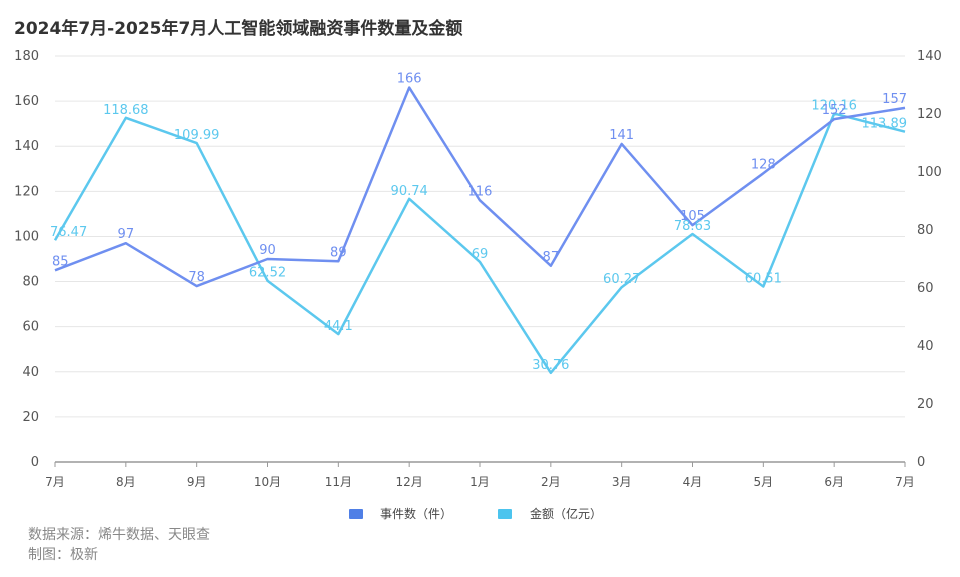 Image resolution: width=960 pixels, height=577 pixels. Describe the element at coordinates (763, 164) in the screenshot. I see `events-data-label: 128` at that location.